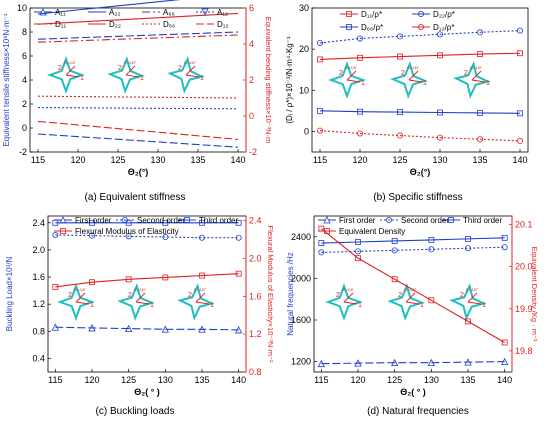 This screenshot has height=424, width=550. I want to click on x-tick-label-d-0: 115, so click(321, 380).